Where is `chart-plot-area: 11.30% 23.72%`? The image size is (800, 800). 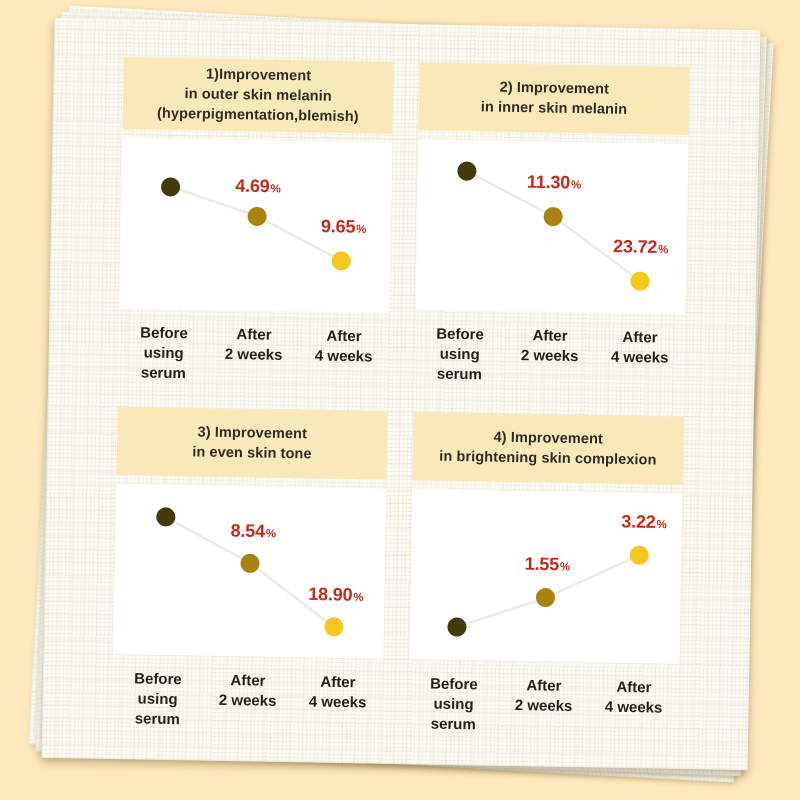
chart-plot-area: 11.30% 23.72% is located at coordinates (552, 226).